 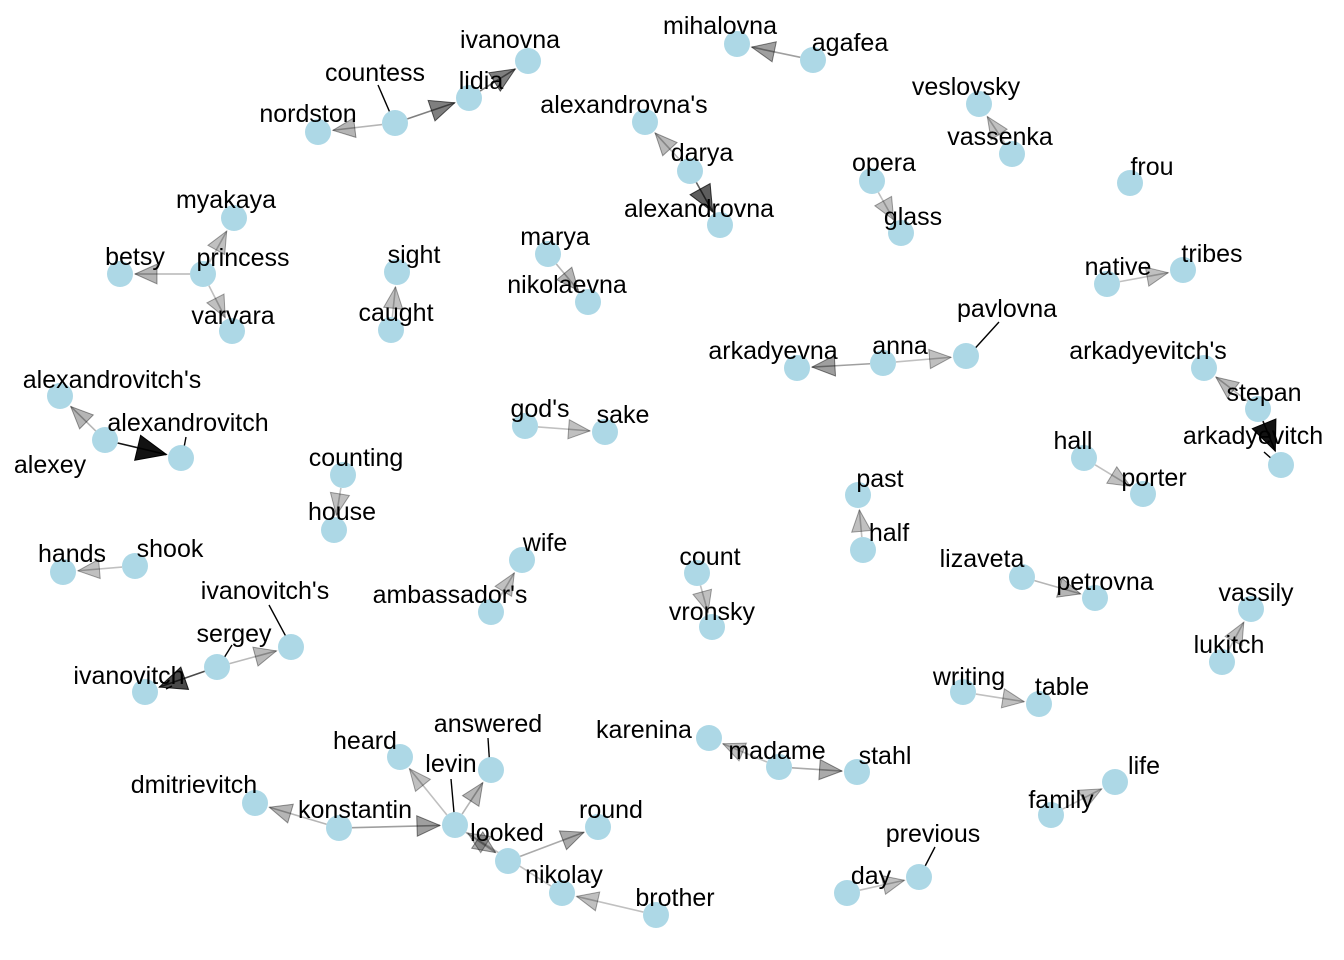 I want to click on arrowhead-vassenka-veslovsky, so click(x=997, y=128).